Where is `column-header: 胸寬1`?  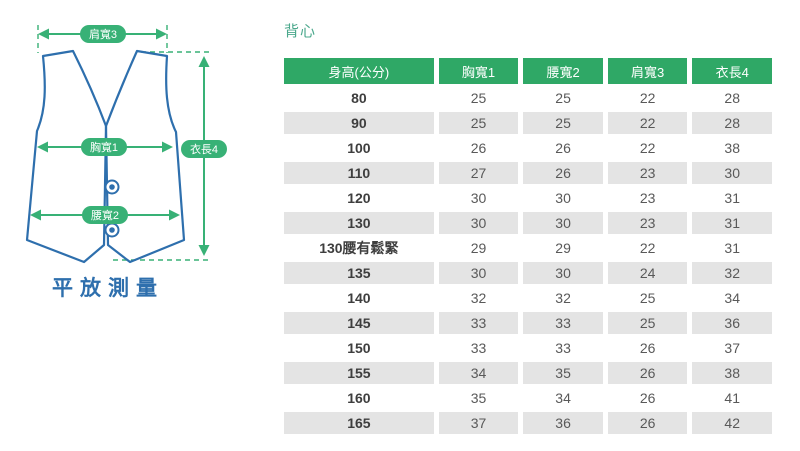 column-header: 胸寬1 is located at coordinates (478, 71).